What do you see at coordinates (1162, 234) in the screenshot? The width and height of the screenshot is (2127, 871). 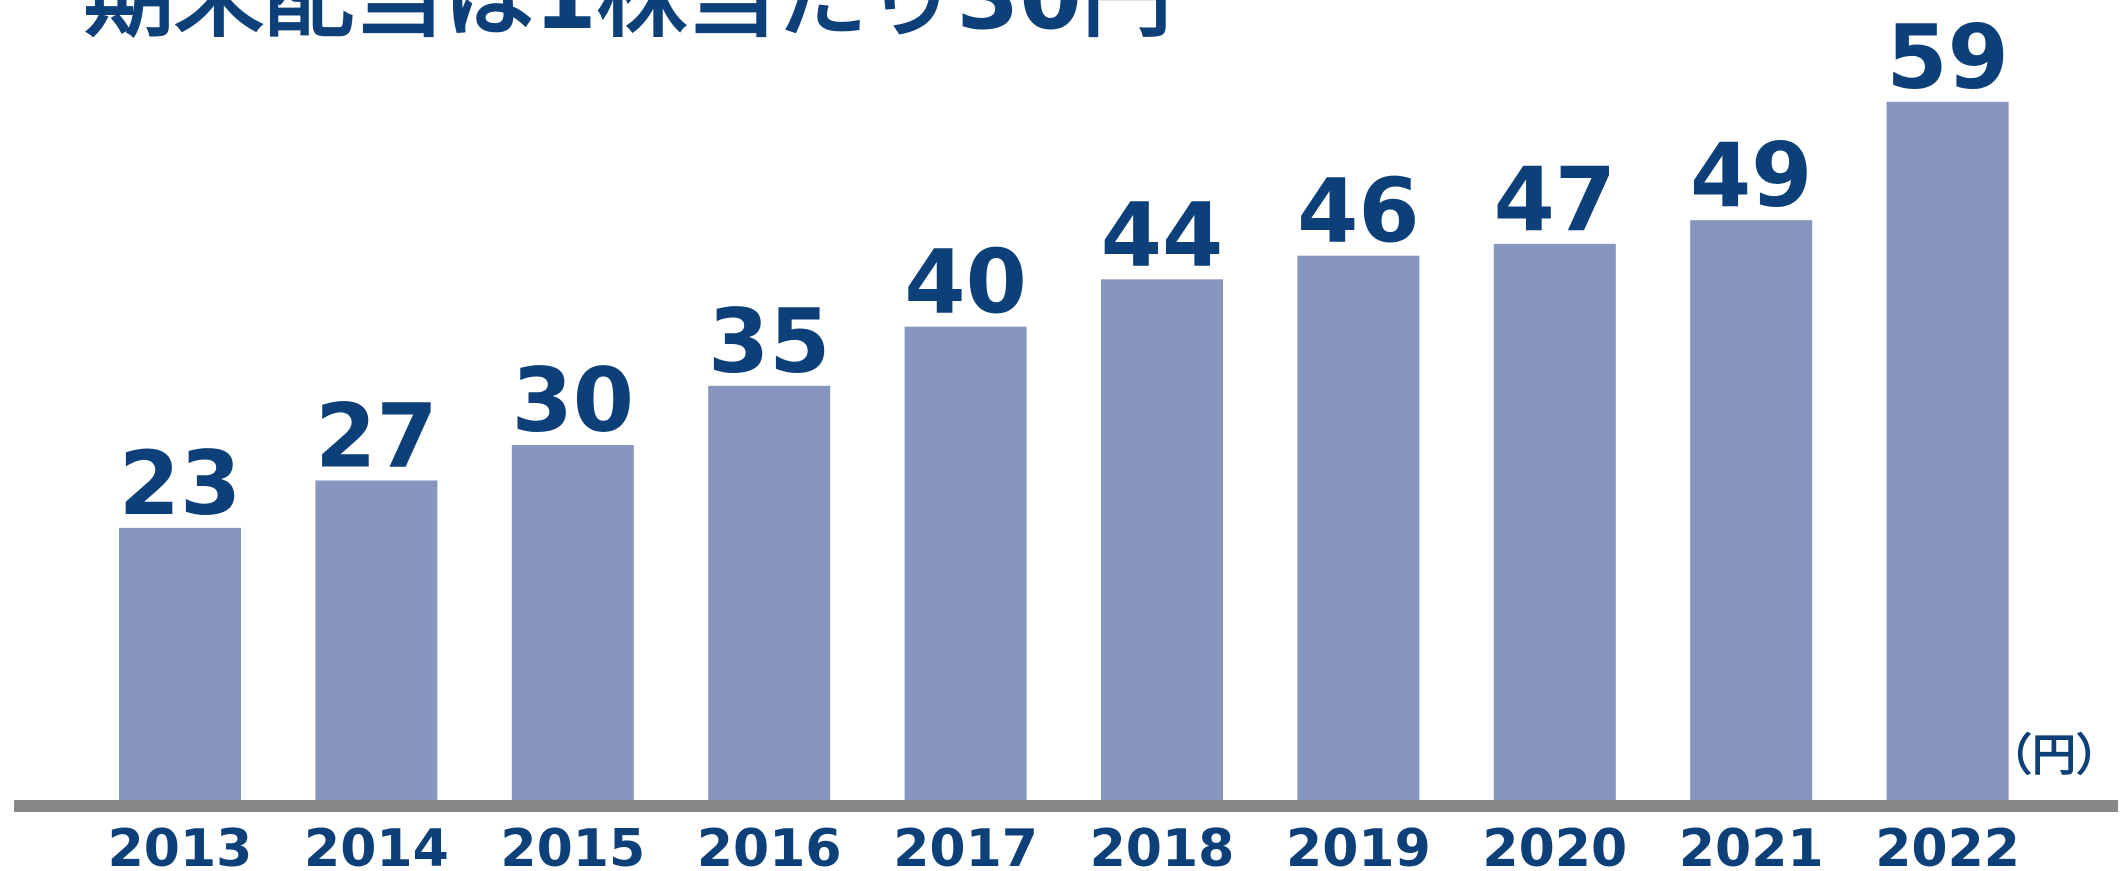 I see `value-label: 44` at bounding box center [1162, 234].